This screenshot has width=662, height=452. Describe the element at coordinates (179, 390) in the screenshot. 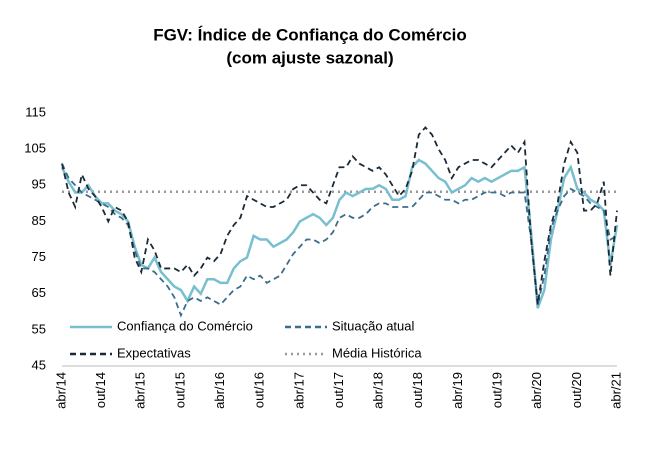

I see `x-tick-label: out/15` at that location.